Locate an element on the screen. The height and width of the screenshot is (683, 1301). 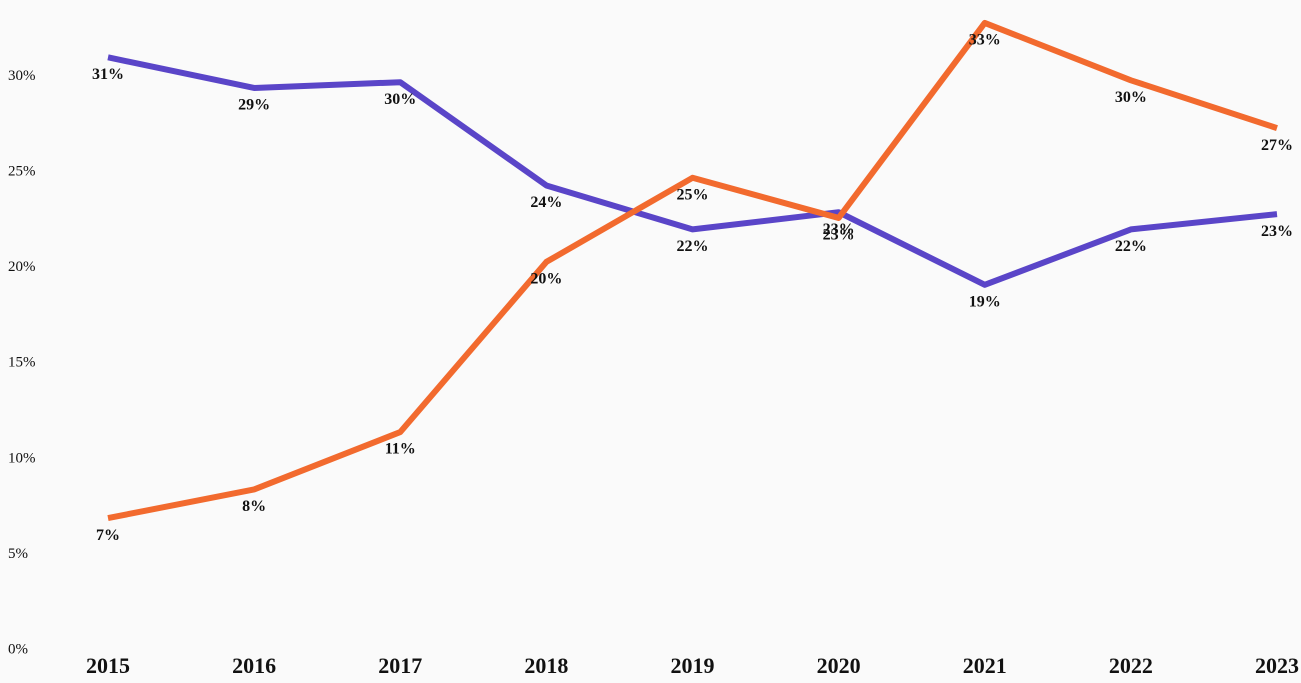
x-tick-label: 2016 is located at coordinates (254, 665).